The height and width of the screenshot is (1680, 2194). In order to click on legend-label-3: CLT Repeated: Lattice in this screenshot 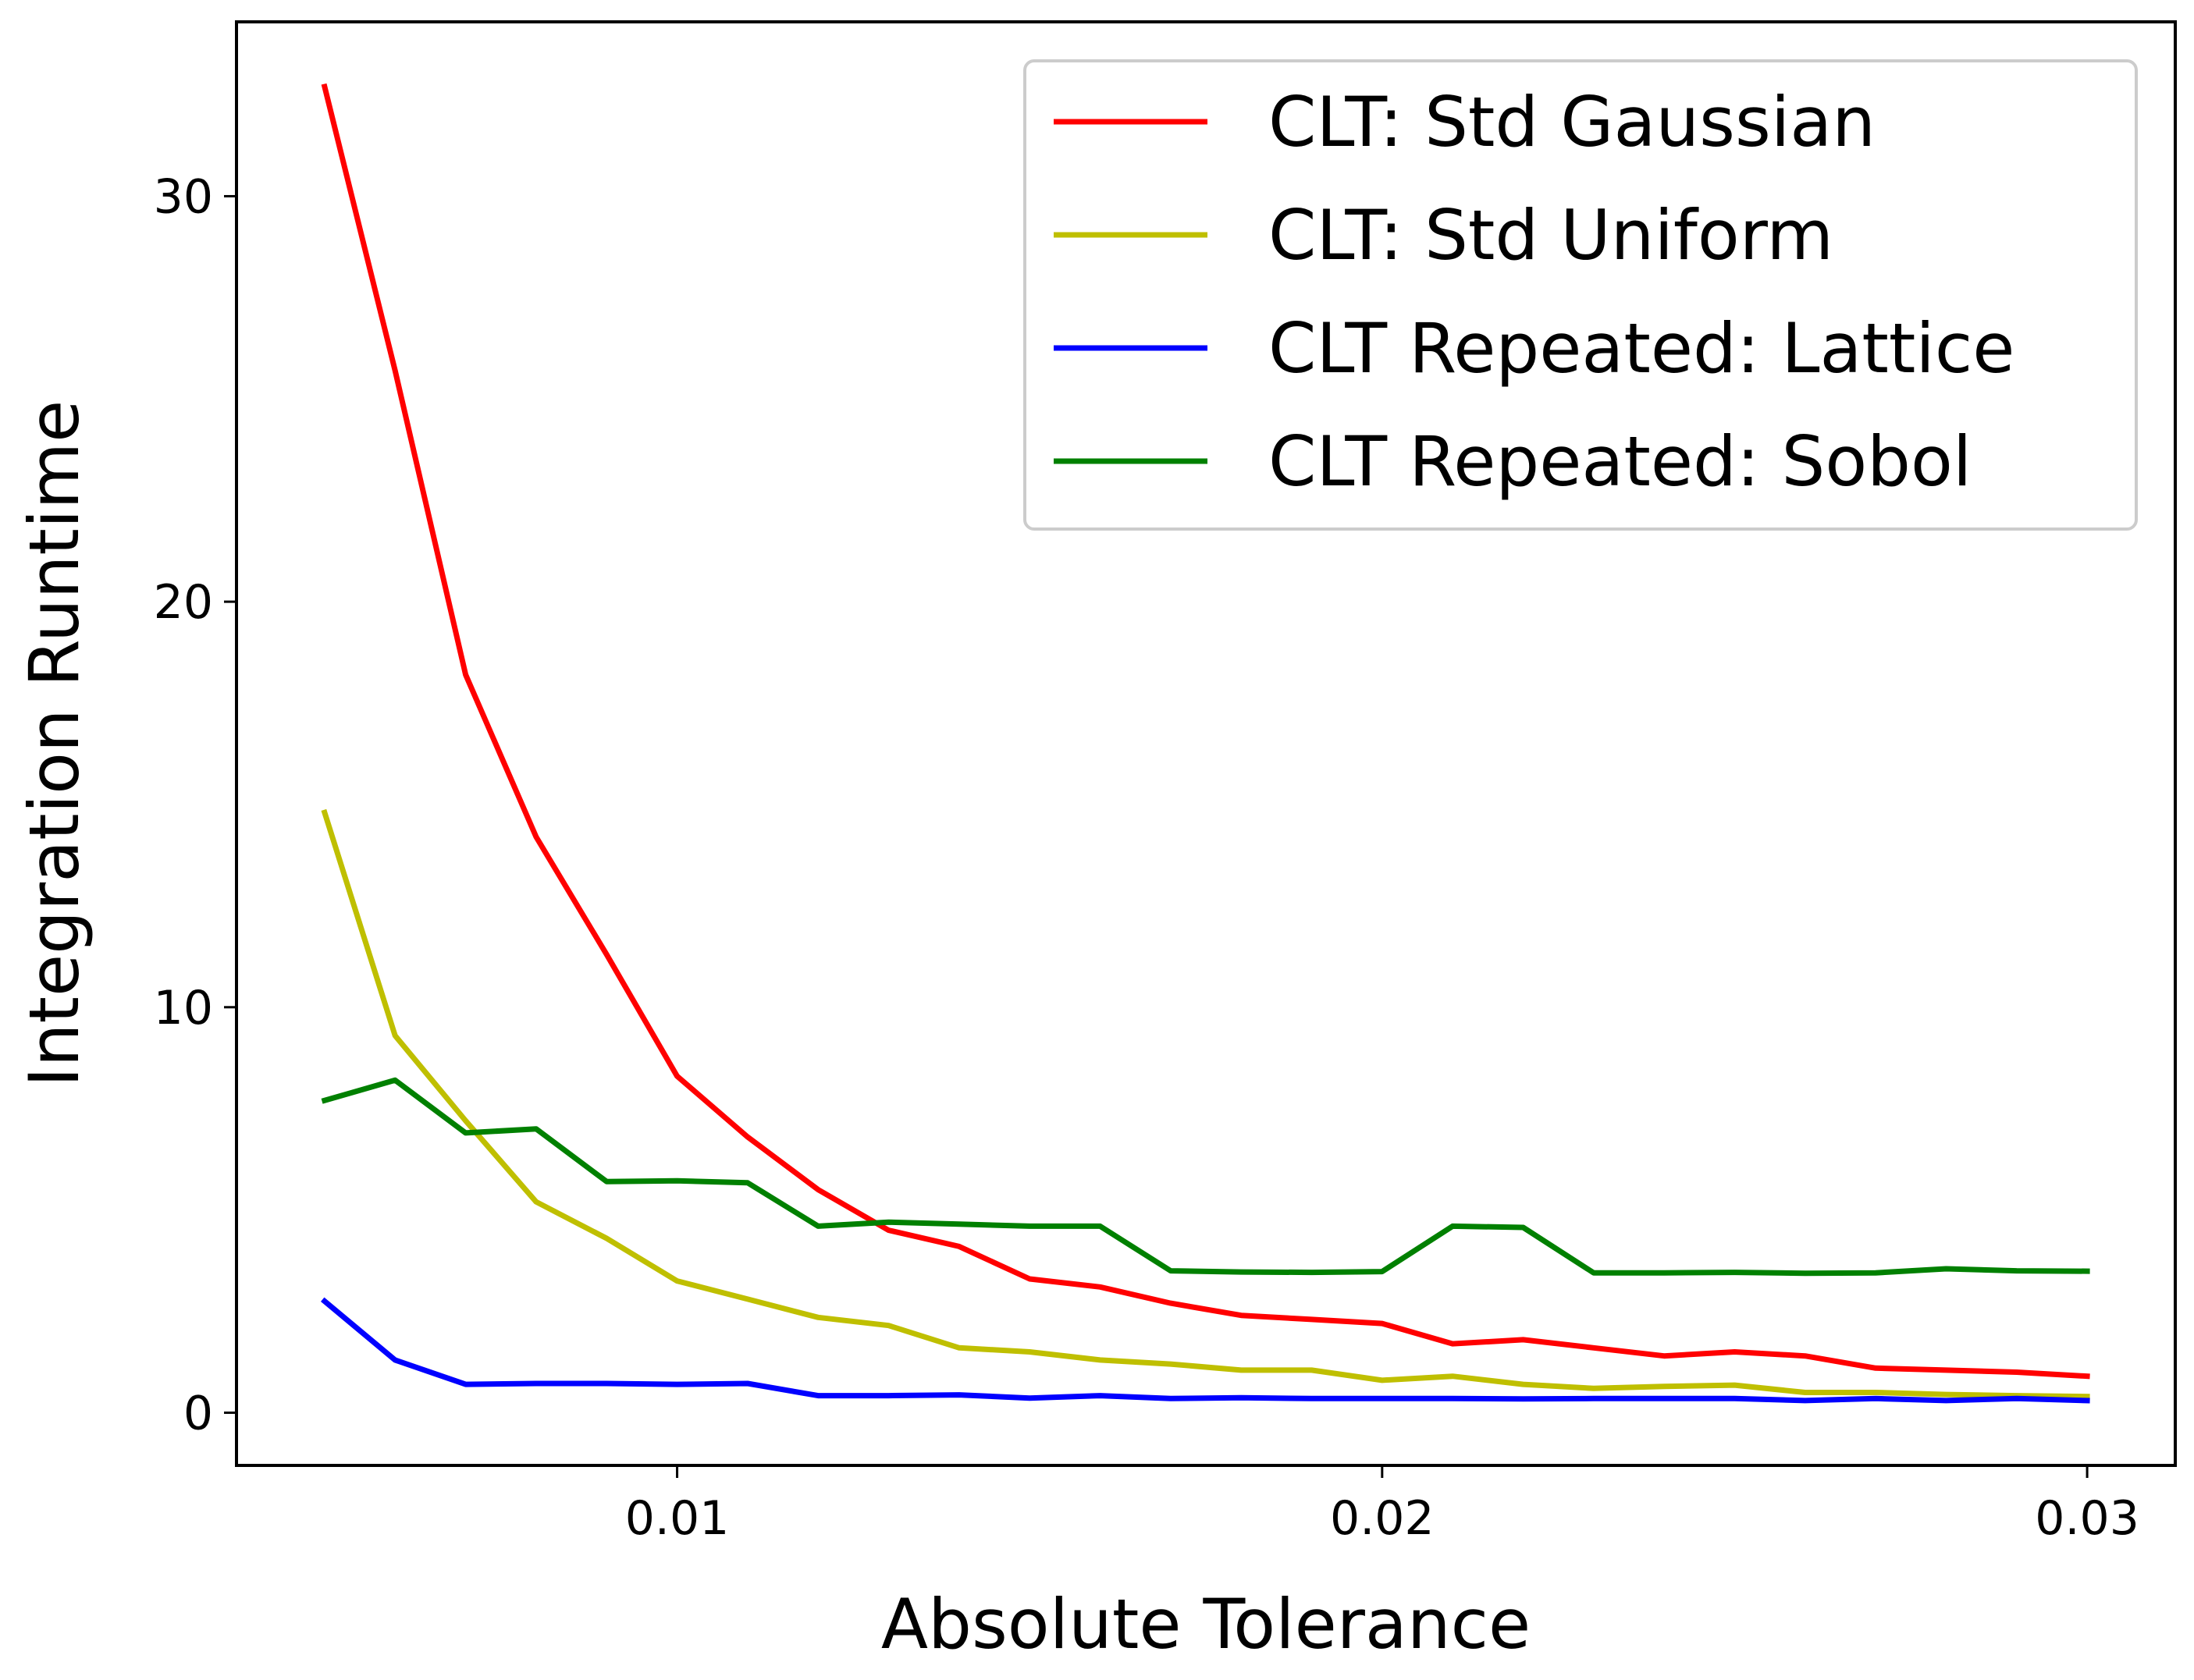, I will do `click(1641, 348)`.